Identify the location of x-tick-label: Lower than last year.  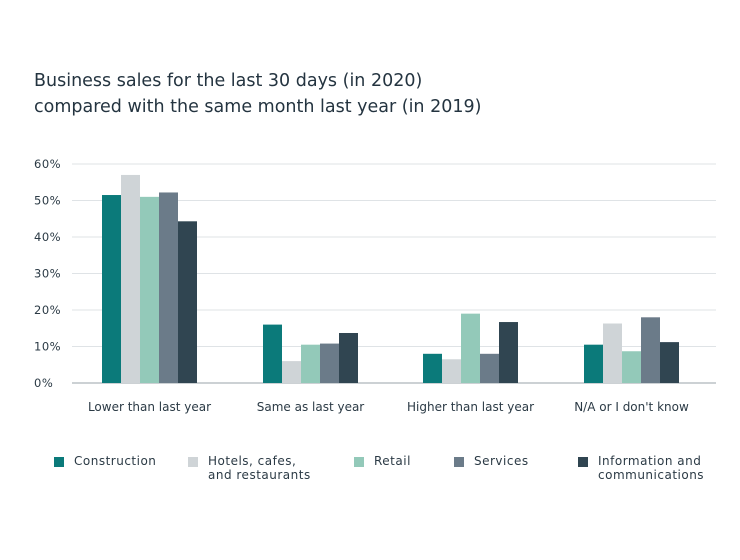
(149, 407).